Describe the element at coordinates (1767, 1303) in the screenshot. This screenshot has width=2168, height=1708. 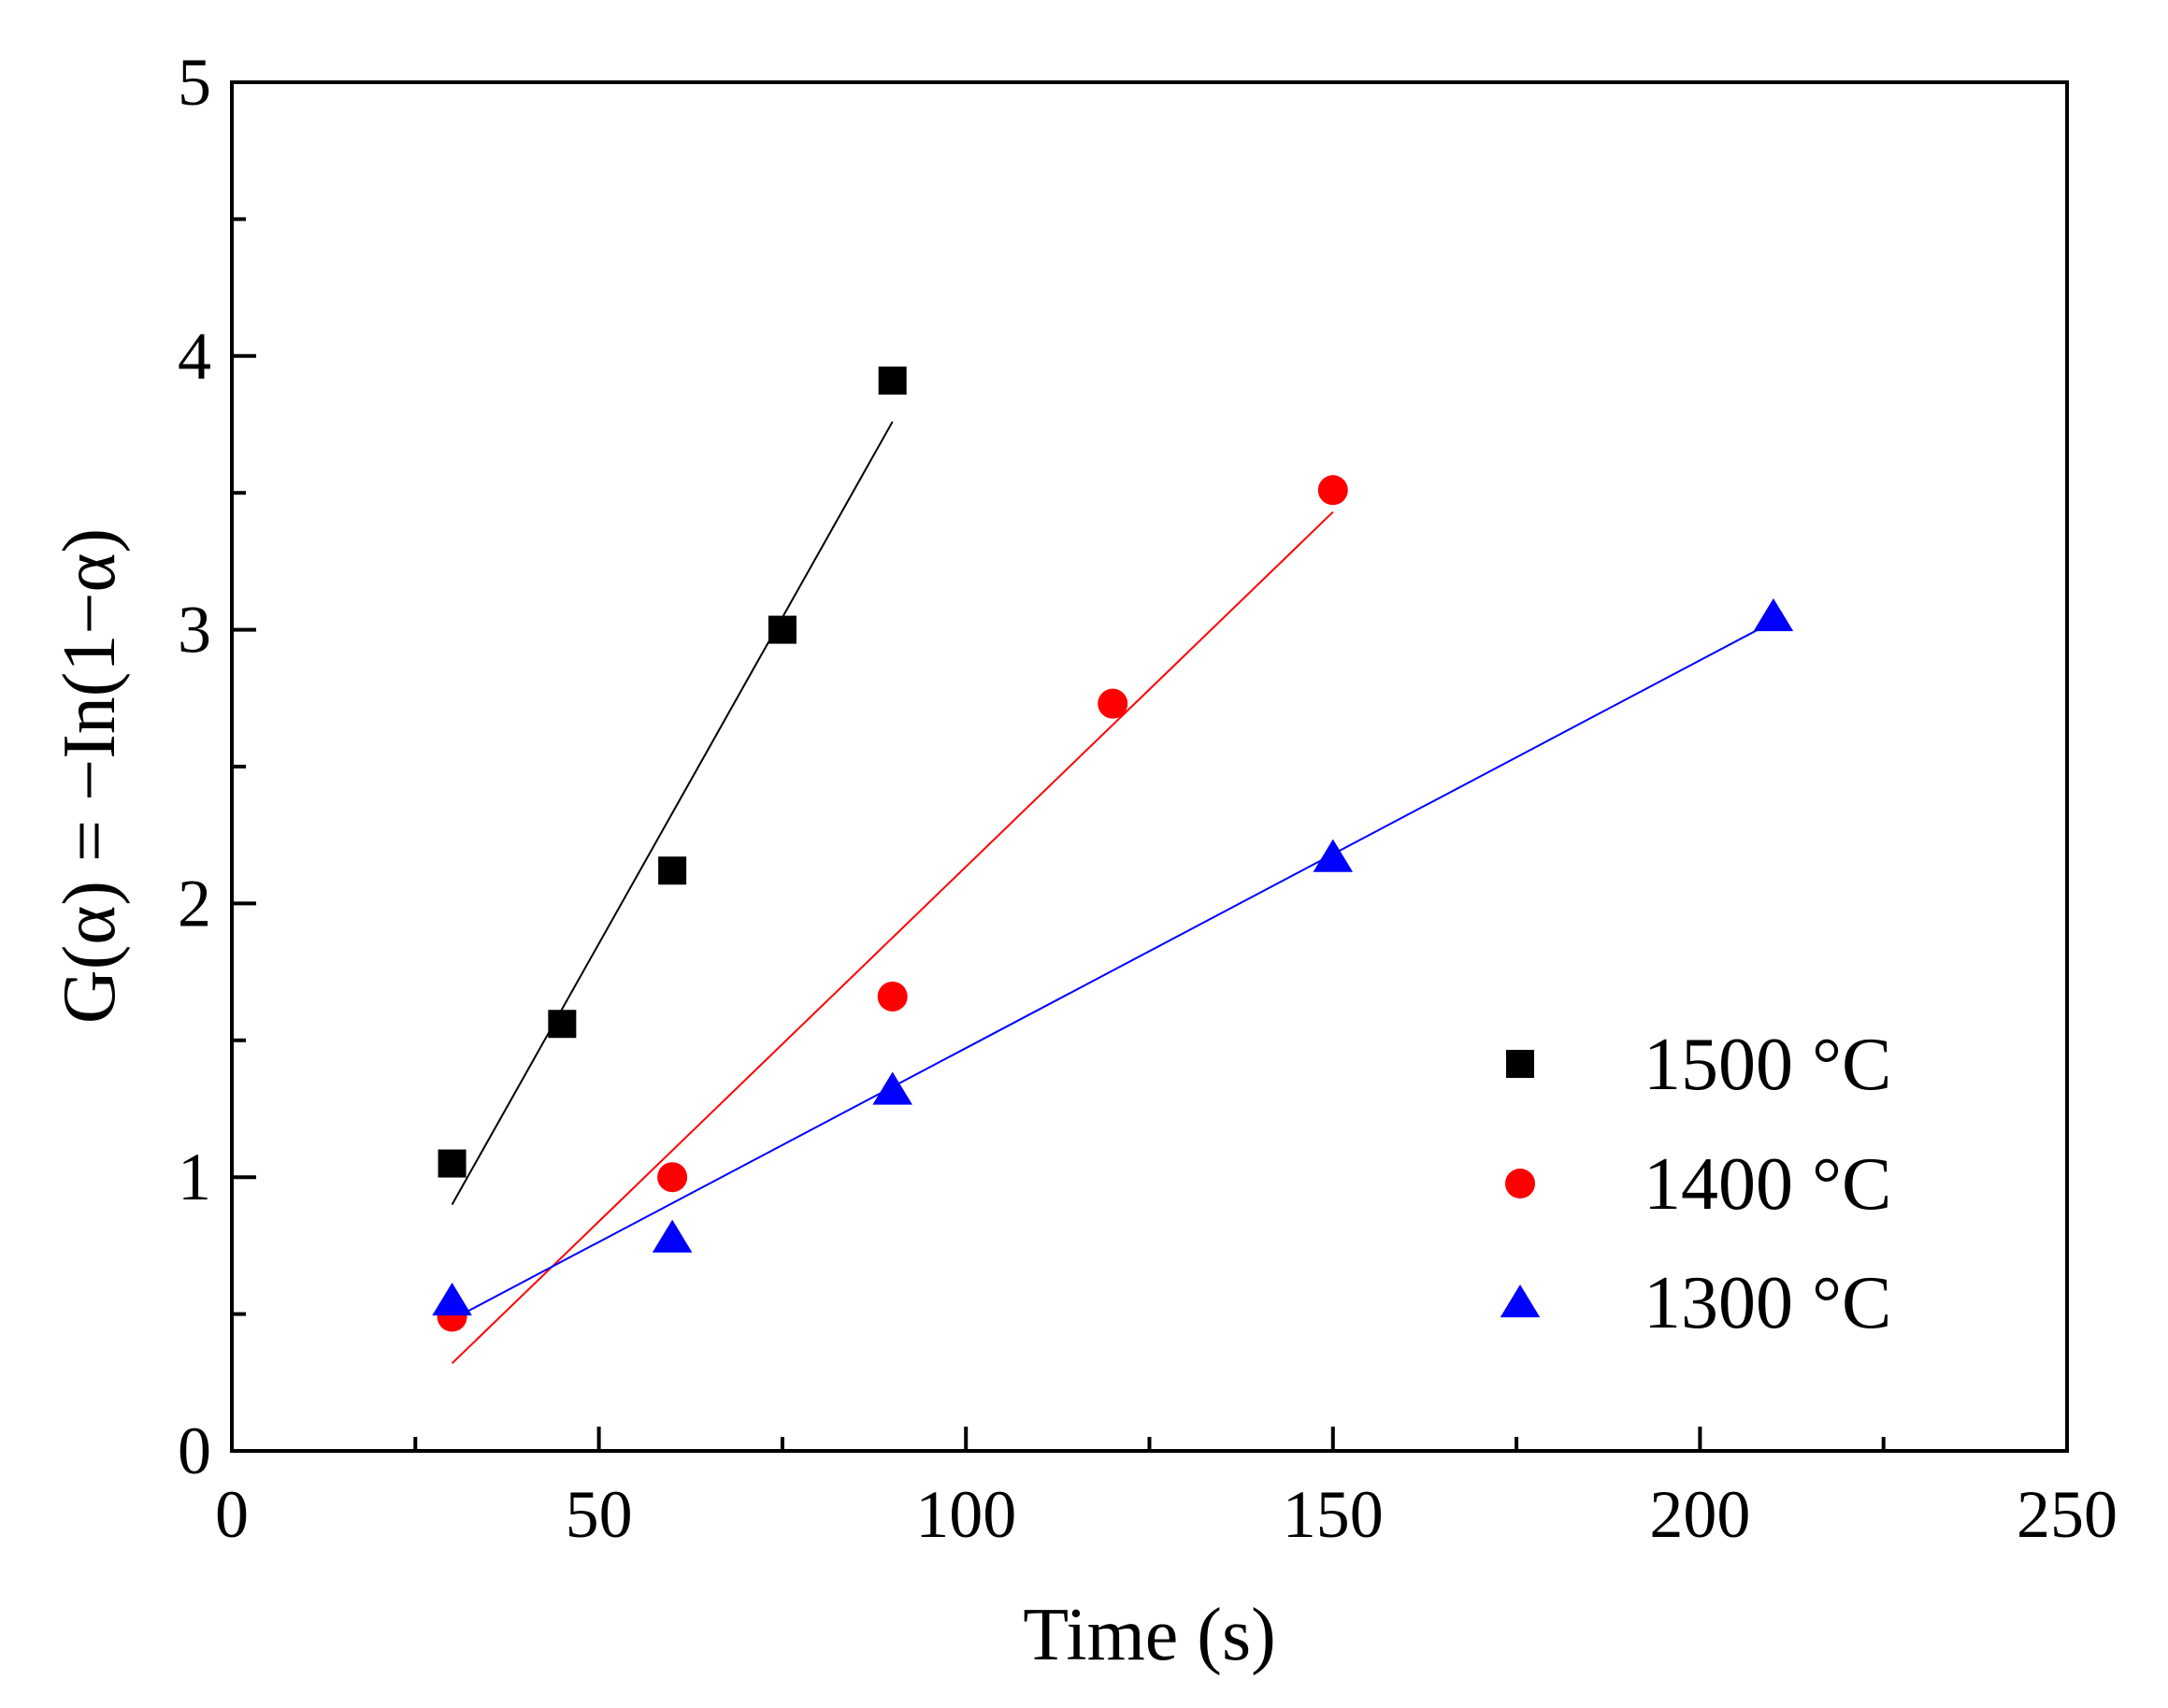
I see `legend-label-3: 1300 °C` at that location.